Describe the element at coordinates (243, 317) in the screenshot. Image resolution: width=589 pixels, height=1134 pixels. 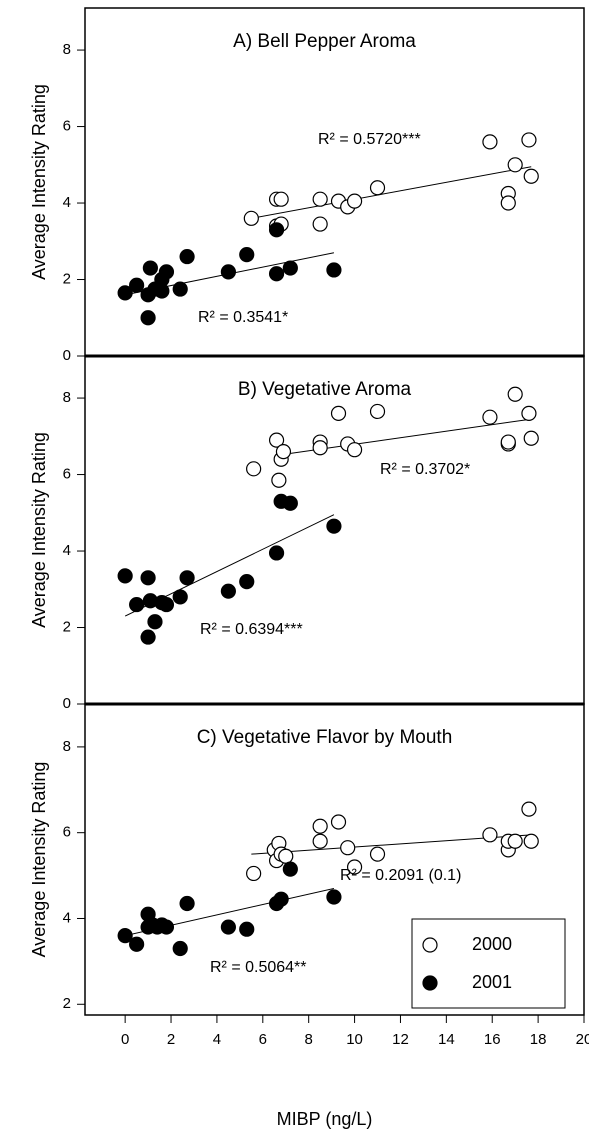
I see `r-squared-annotation: R² = 0.3541*` at that location.